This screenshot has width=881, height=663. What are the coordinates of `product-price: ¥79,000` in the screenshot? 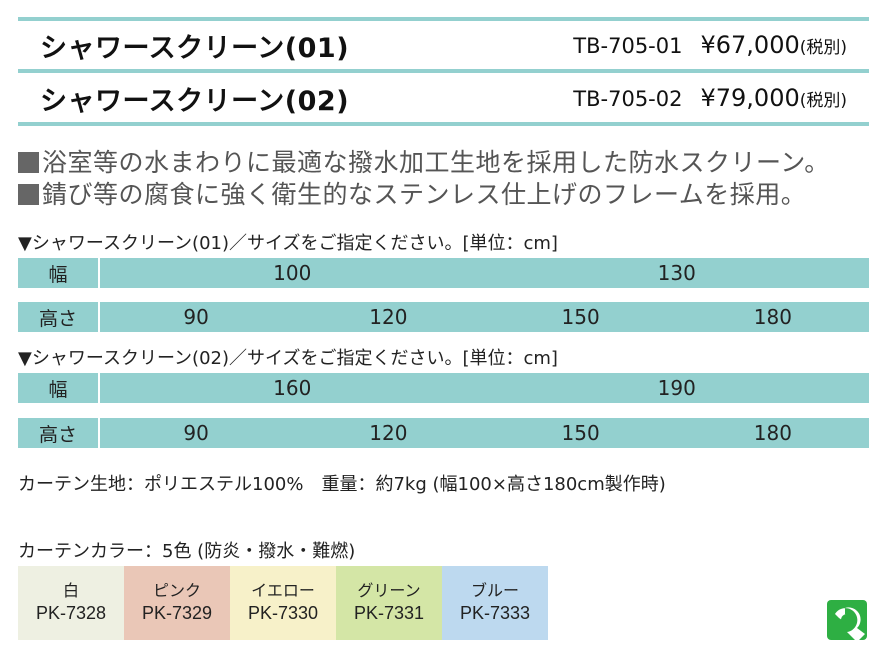 It's located at (750, 98).